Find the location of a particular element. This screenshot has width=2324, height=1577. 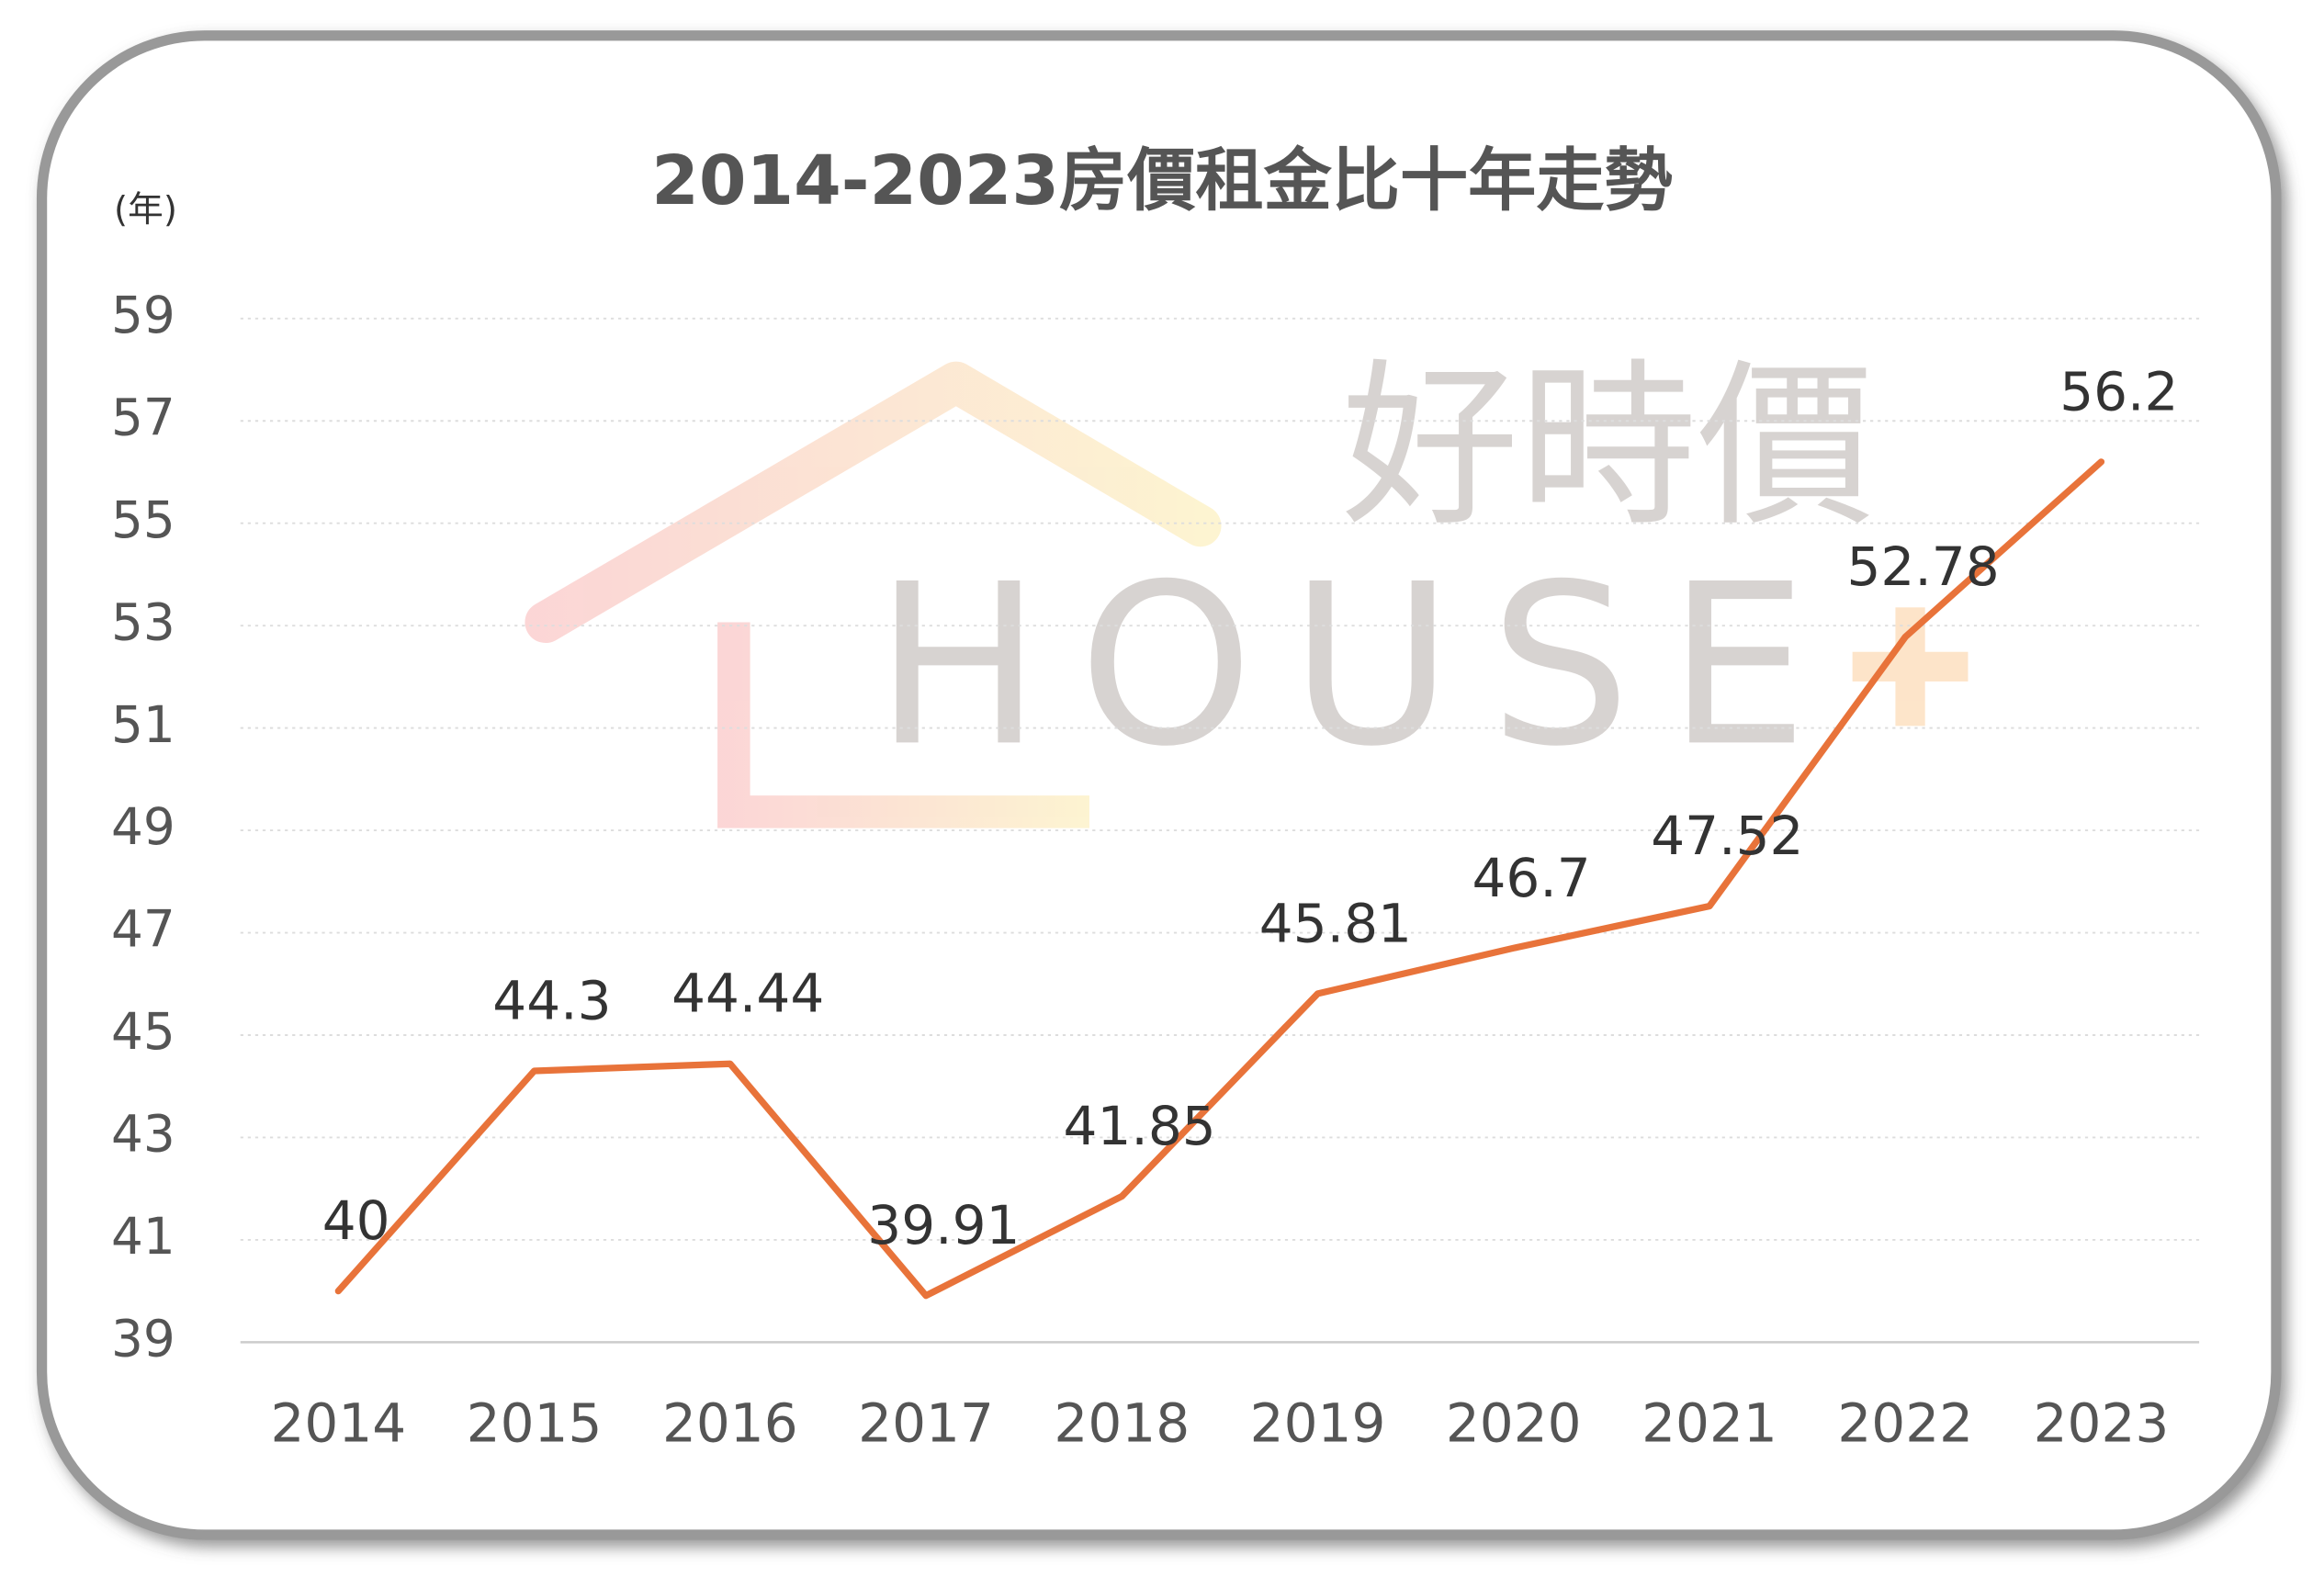

x-tick-label: 2017 is located at coordinates (926, 1422).